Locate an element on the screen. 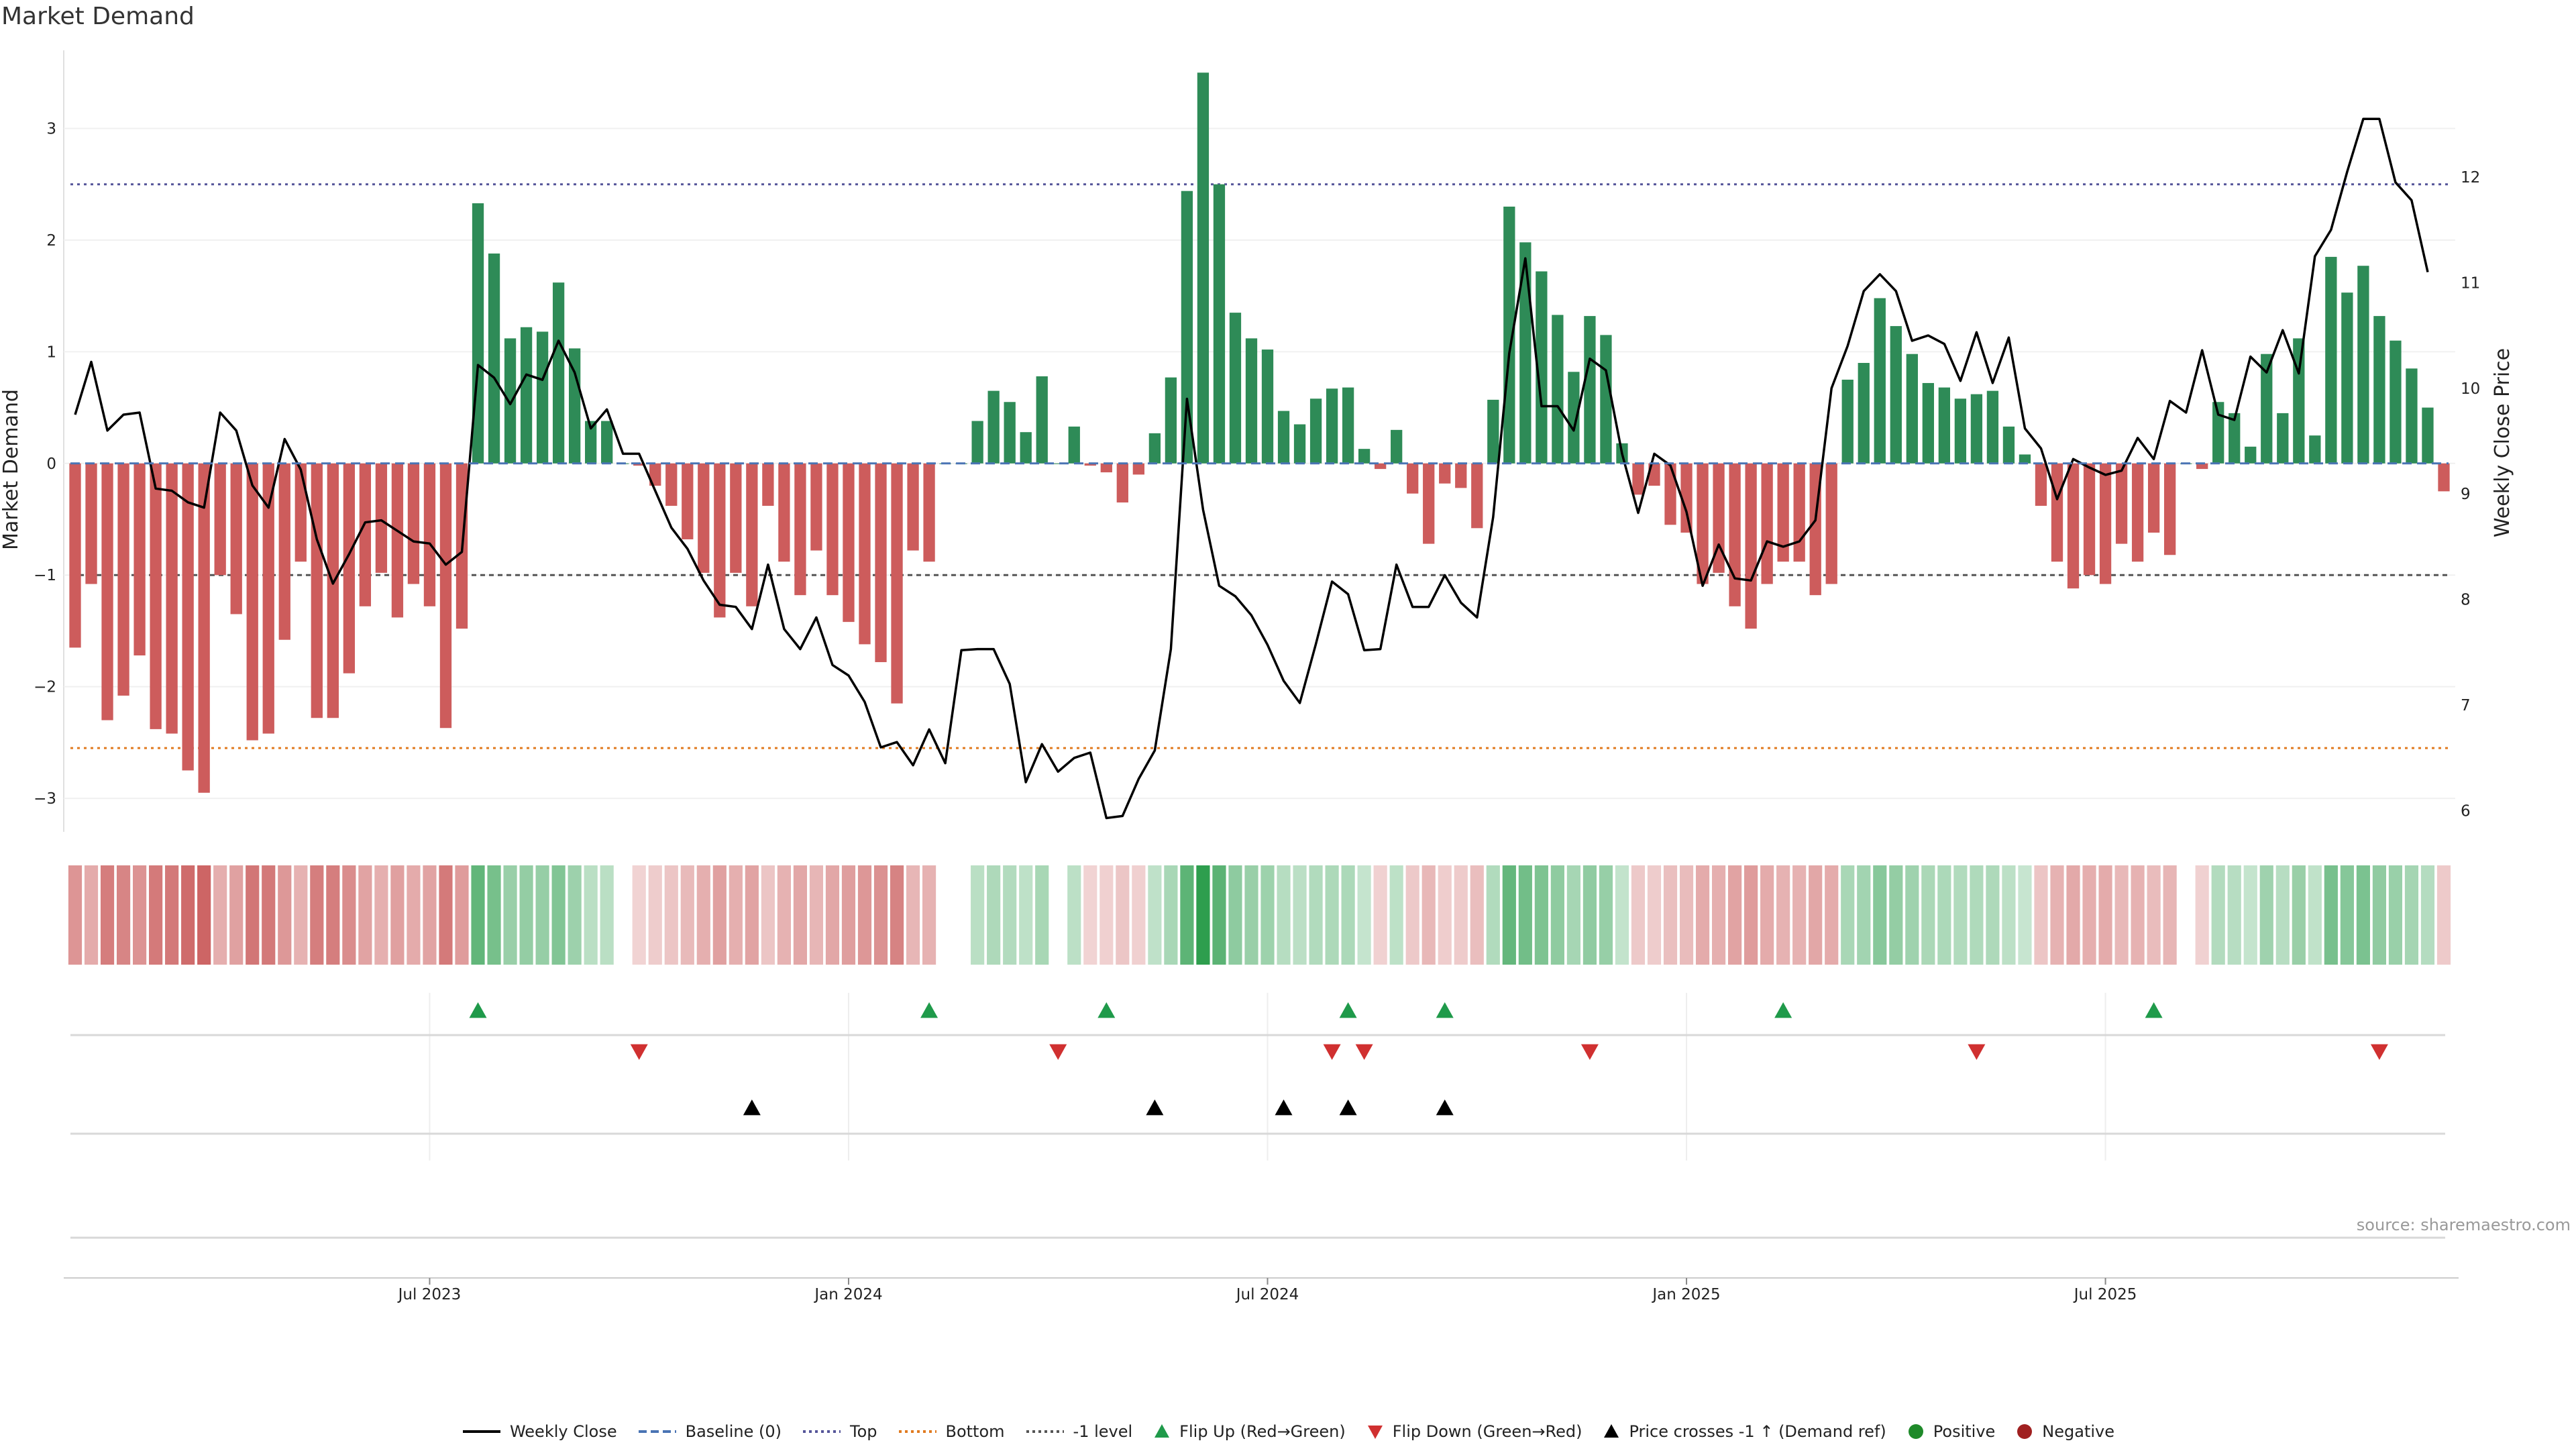  legend-label: Weekly Close is located at coordinates (563, 1431).